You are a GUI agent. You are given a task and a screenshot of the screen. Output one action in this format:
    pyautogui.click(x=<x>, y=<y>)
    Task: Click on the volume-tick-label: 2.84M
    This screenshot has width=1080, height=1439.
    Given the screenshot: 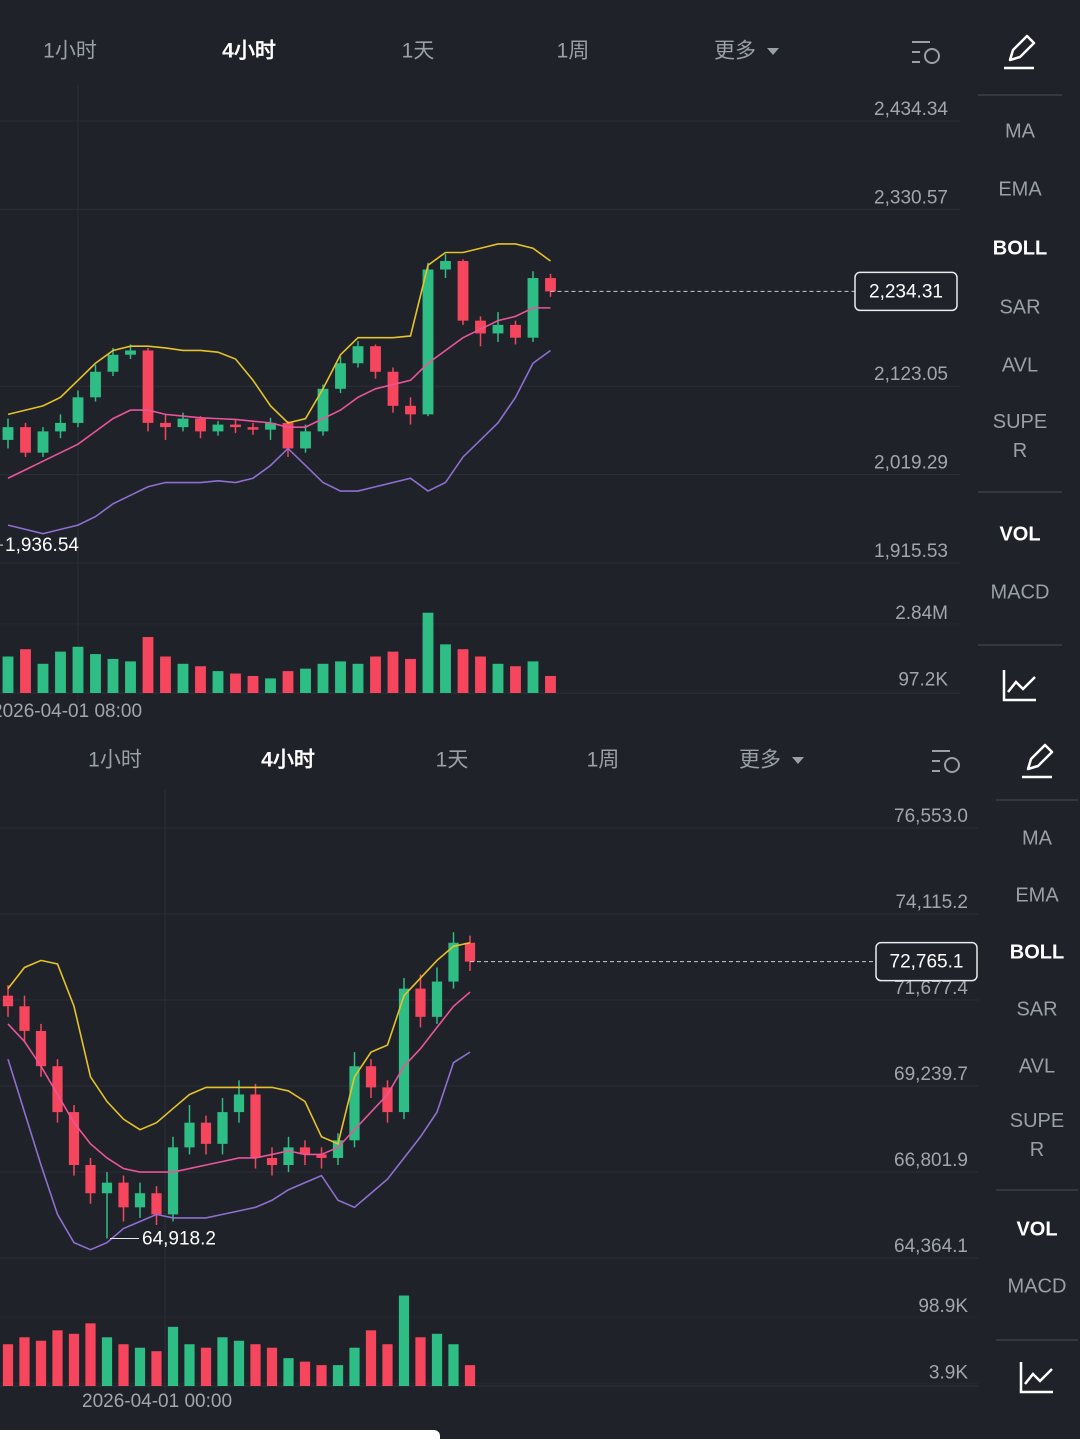 What is the action you would take?
    pyautogui.click(x=921, y=613)
    